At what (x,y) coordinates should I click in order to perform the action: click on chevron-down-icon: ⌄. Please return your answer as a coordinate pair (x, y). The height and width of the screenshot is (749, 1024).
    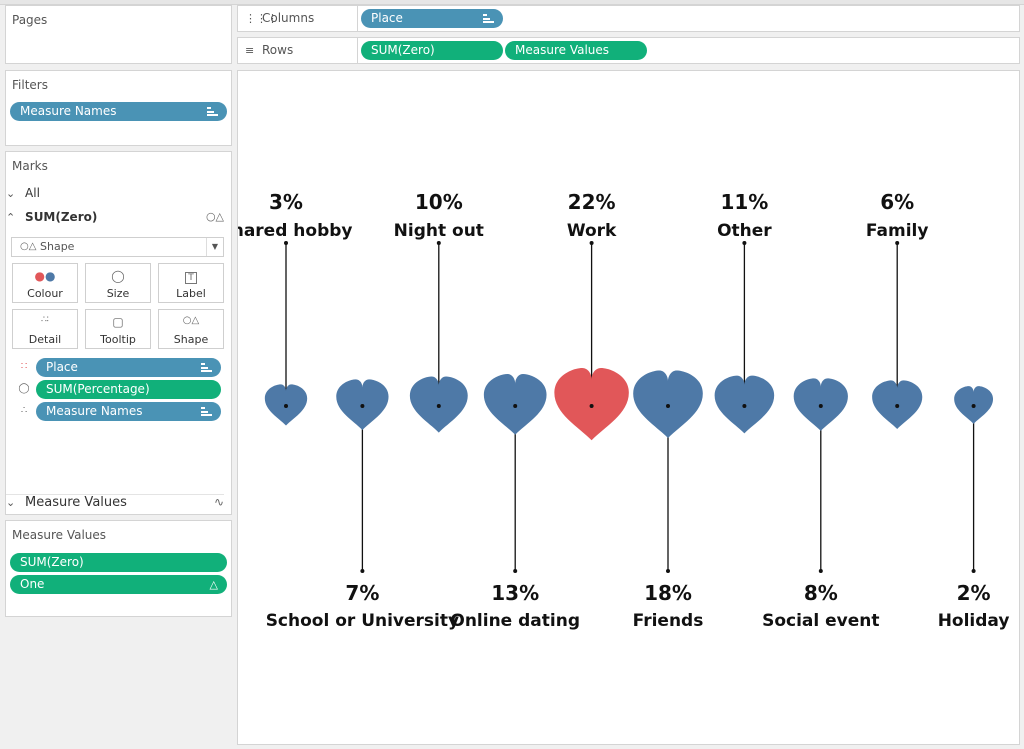
    Looking at the image, I should click on (11, 502).